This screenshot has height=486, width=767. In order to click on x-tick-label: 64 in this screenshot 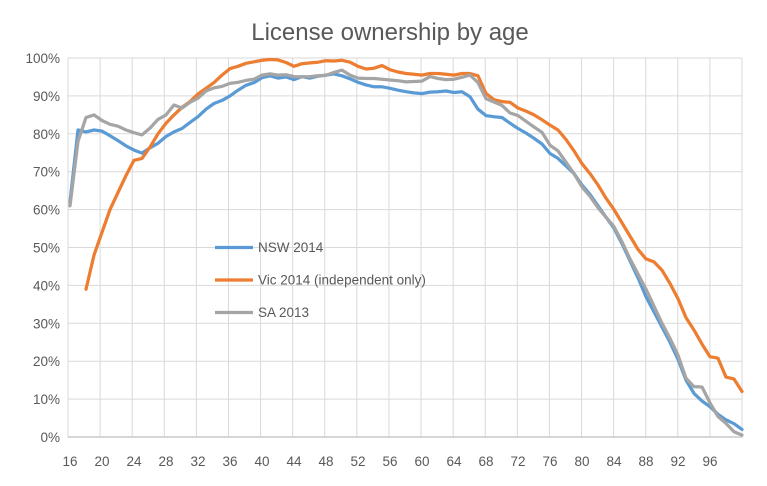, I will do `click(454, 461)`.